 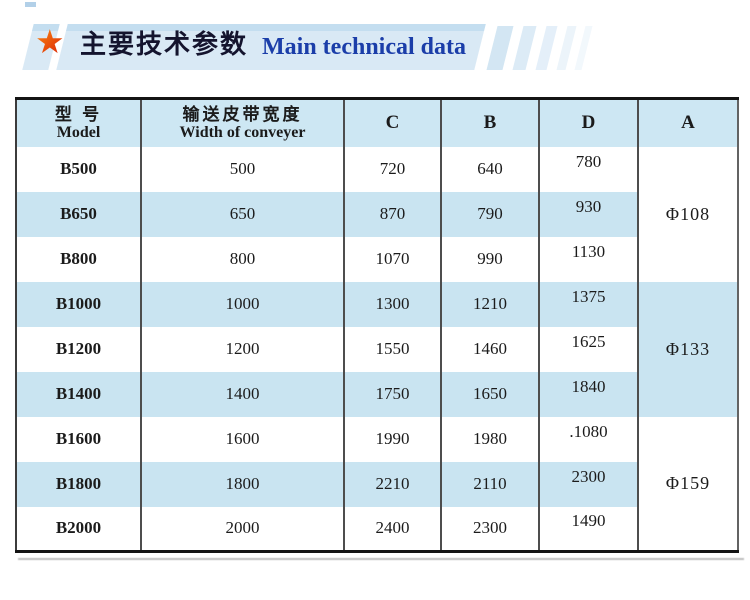 I want to click on header-model-en: Model, so click(x=78, y=133).